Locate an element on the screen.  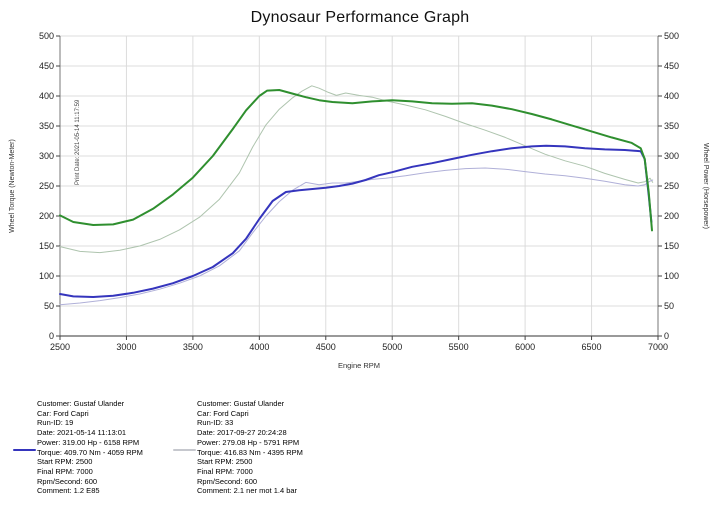
x-axis-tick-label: 6500 is located at coordinates (592, 347).